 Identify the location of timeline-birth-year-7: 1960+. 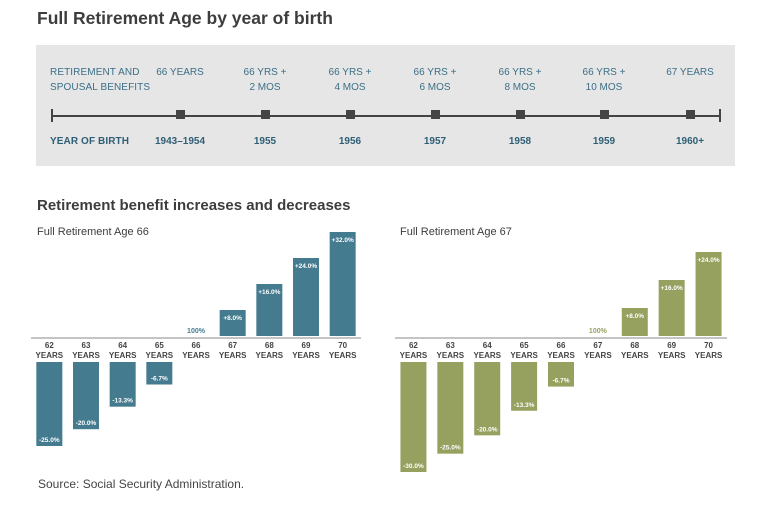
(690, 141).